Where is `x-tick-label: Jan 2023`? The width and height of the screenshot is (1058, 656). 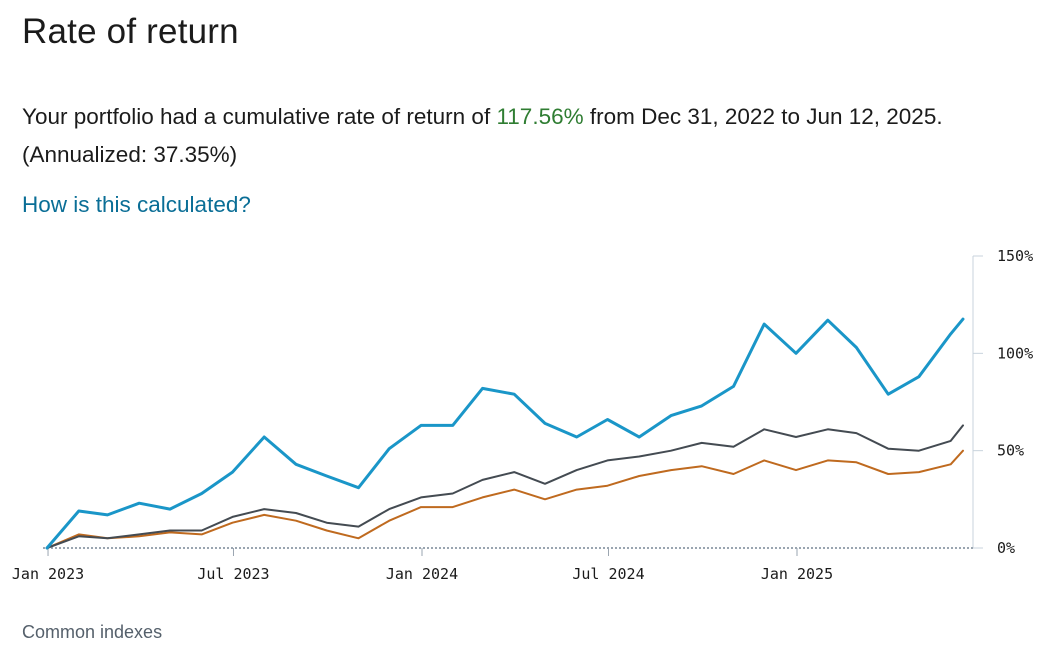
x-tick-label: Jan 2023 is located at coordinates (48, 574).